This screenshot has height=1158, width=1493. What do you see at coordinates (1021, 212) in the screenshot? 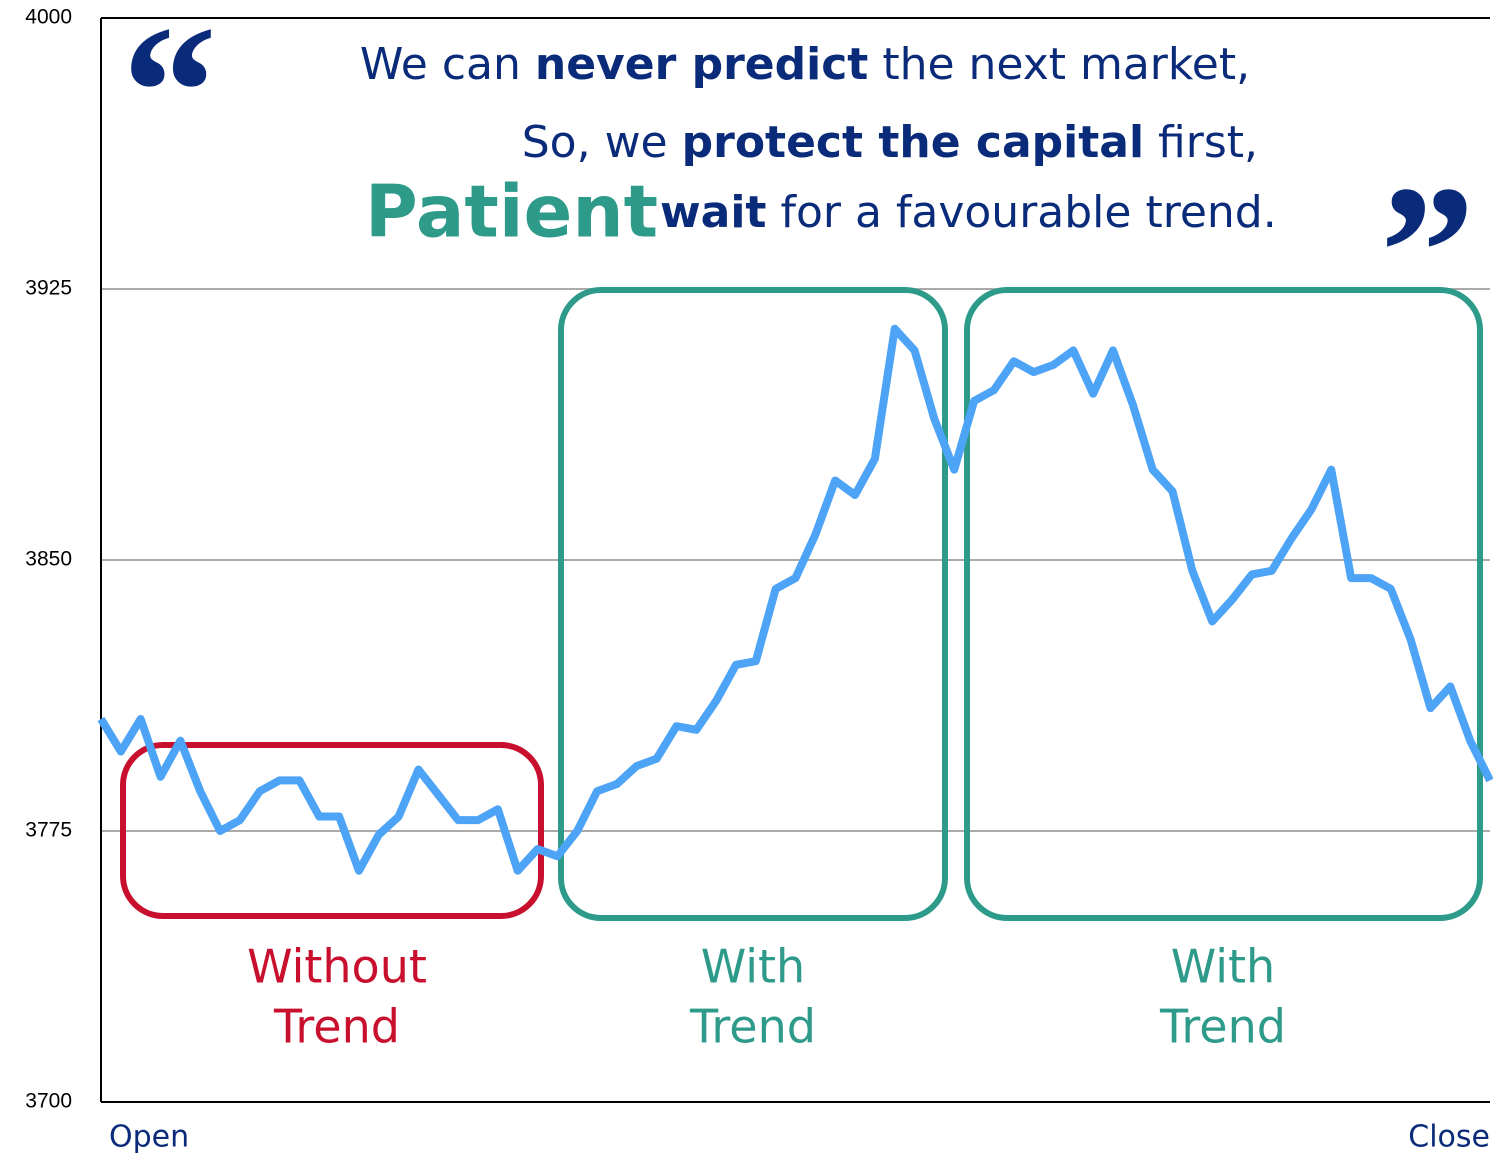
I see `quote-text: for a favourable trend.` at bounding box center [1021, 212].